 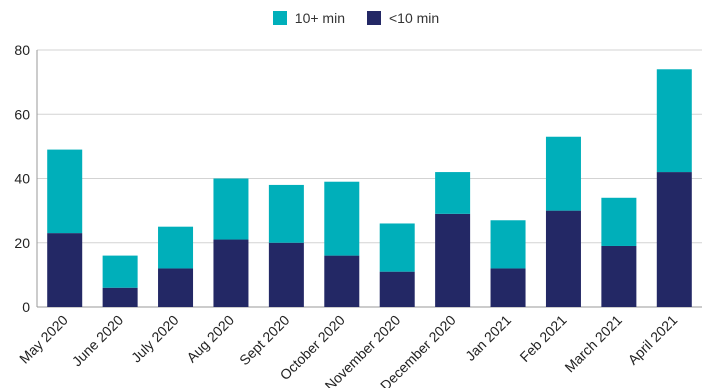 What do you see at coordinates (319, 18) in the screenshot?
I see `legend-label-10plus: 10+ min` at bounding box center [319, 18].